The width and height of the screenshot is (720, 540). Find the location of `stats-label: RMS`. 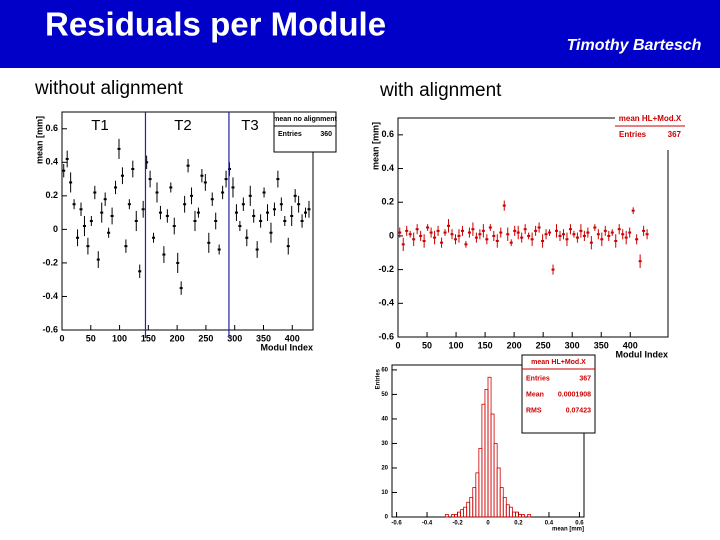

stats-label: RMS is located at coordinates (534, 410).